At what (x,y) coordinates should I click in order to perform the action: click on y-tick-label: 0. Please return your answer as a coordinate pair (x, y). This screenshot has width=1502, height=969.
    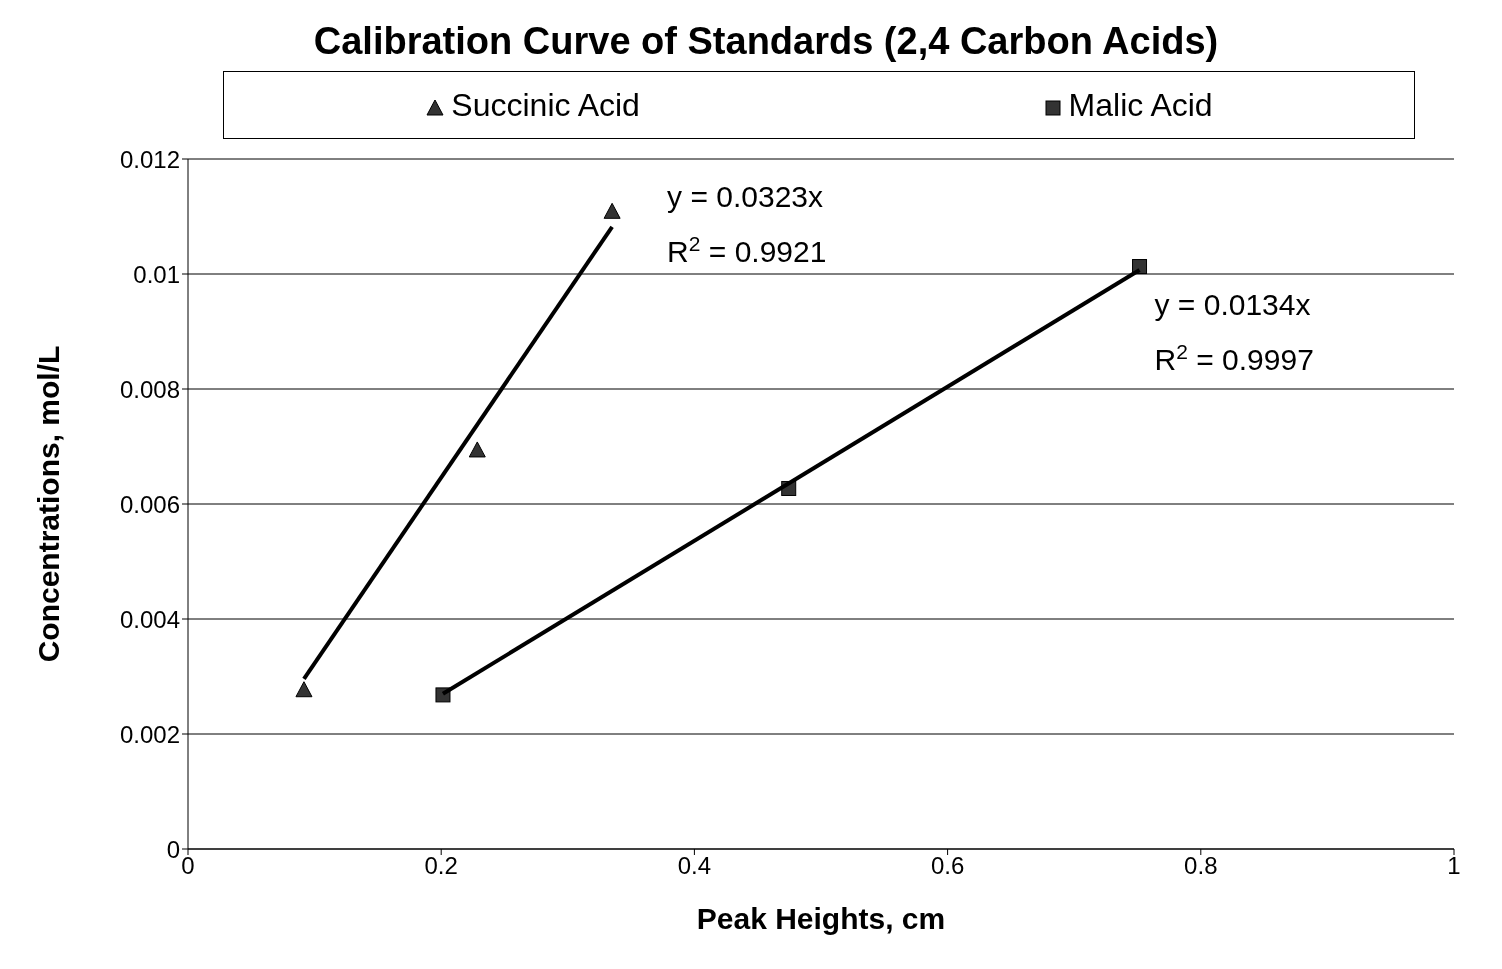
    Looking at the image, I should click on (173, 849).